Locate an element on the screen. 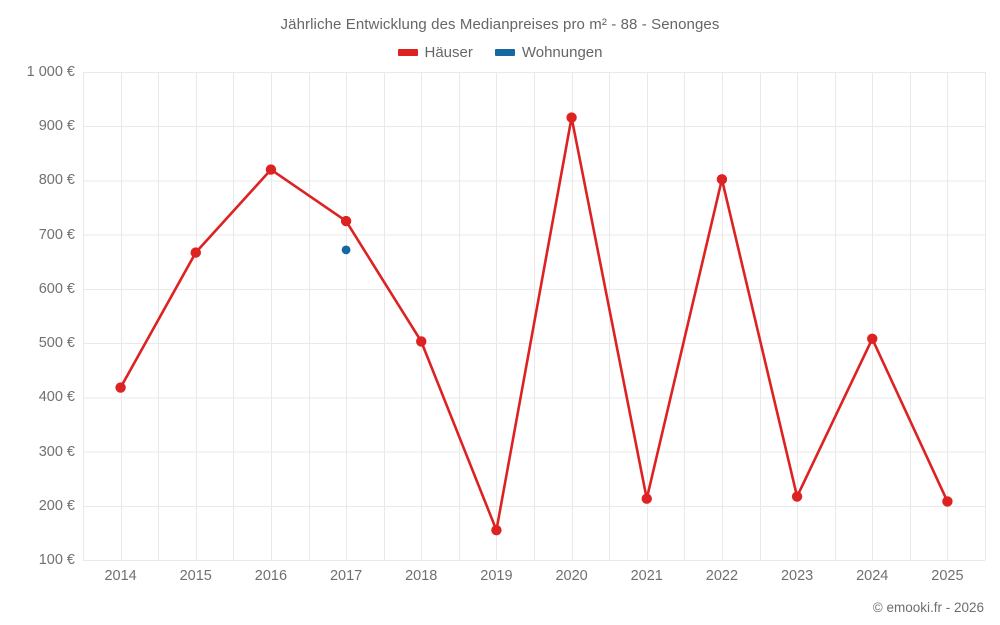 The image size is (1000, 625). y-tick-label: 900 € is located at coordinates (56, 126).